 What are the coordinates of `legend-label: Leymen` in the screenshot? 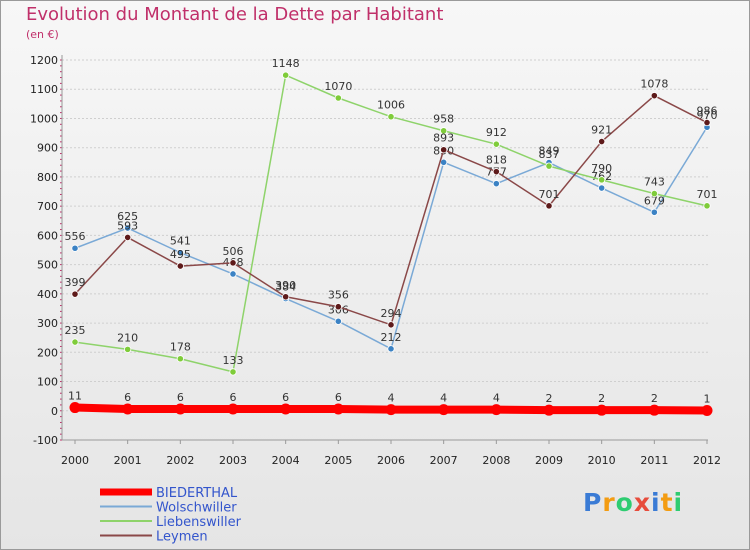 It's located at (182, 537).